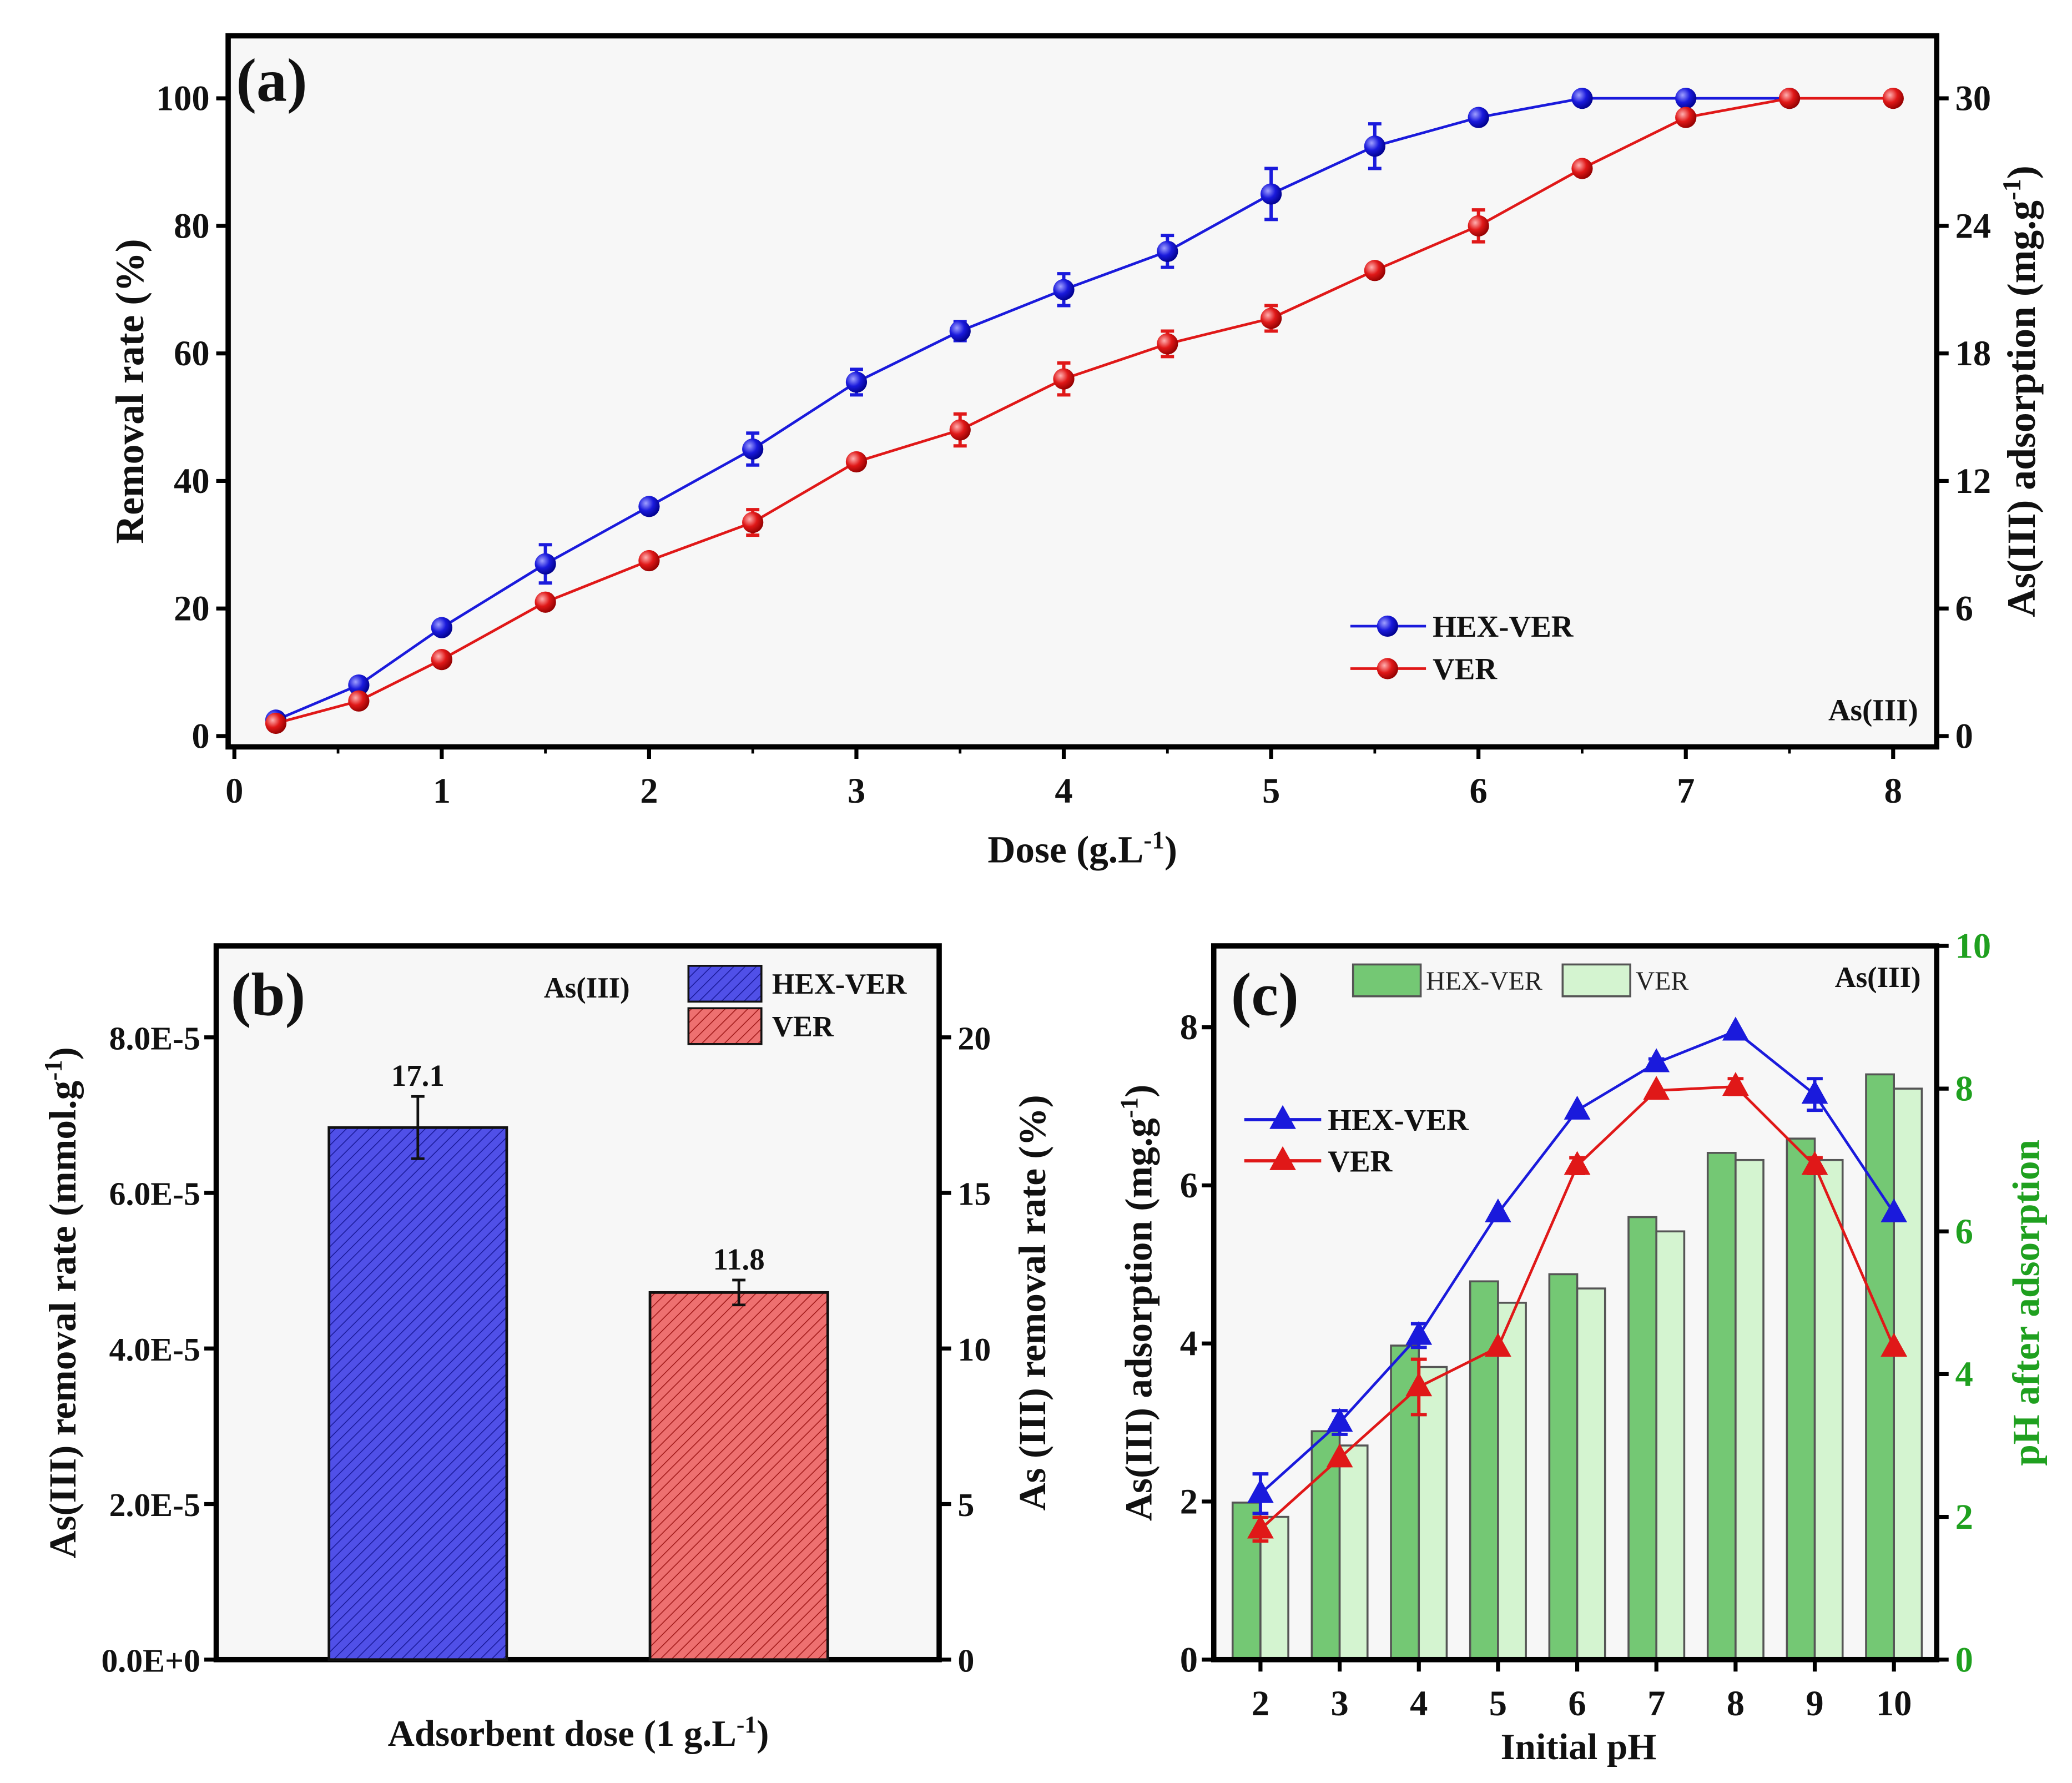  Describe the element at coordinates (1189, 1185) in the screenshot. I see `y-tick-label: 6` at that location.